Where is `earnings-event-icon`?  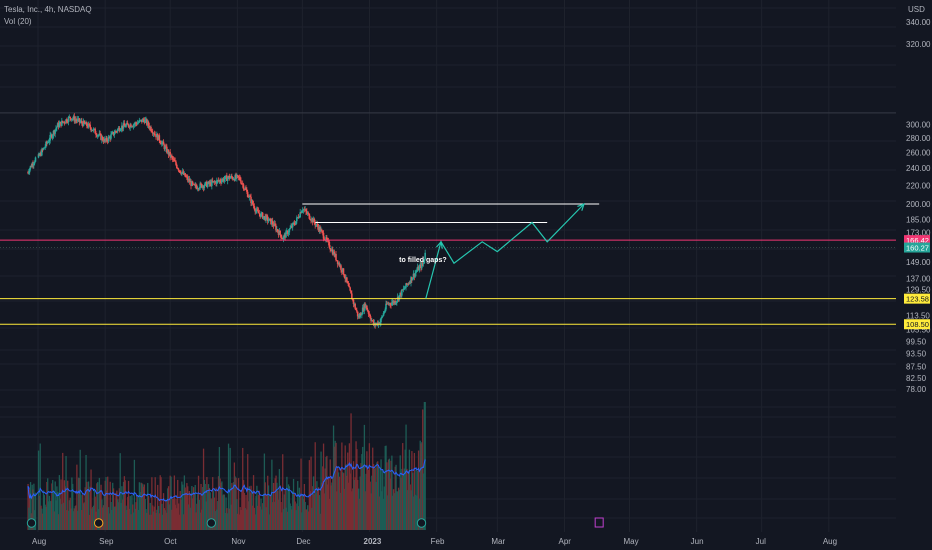
earnings-event-icon is located at coordinates (421, 523).